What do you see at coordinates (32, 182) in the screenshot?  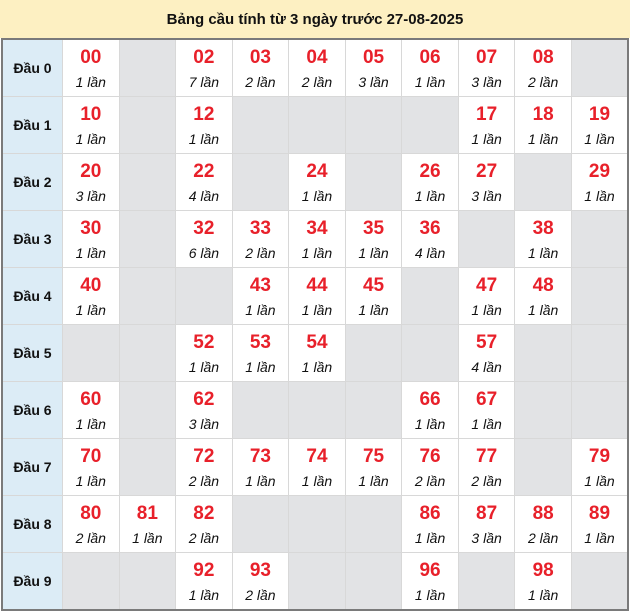 I see `row-label: Đầu 2` at bounding box center [32, 182].